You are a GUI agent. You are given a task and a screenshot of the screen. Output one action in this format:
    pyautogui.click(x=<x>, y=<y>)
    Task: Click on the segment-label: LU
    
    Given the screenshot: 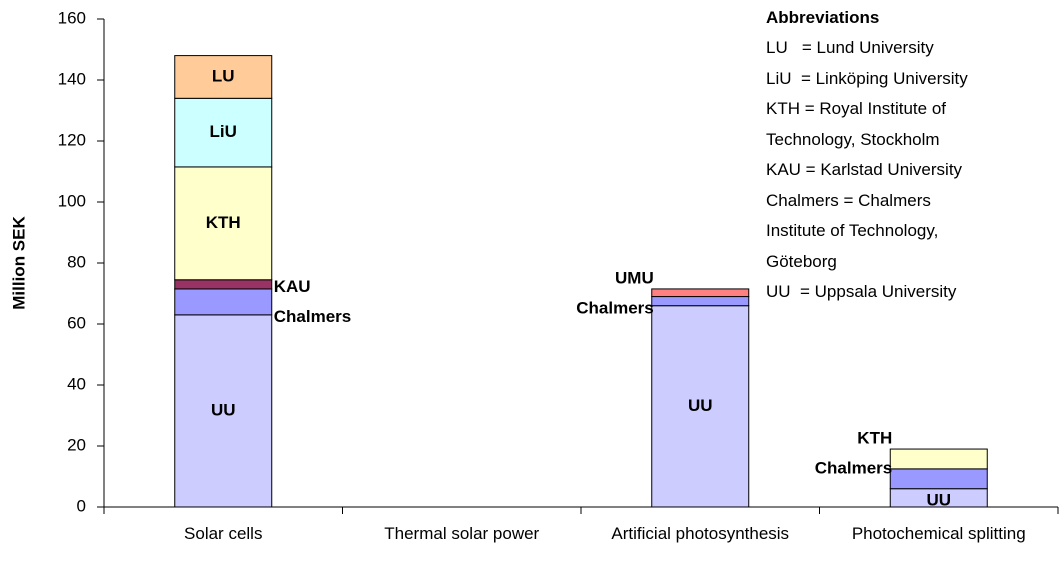 What is the action you would take?
    pyautogui.click(x=223, y=75)
    